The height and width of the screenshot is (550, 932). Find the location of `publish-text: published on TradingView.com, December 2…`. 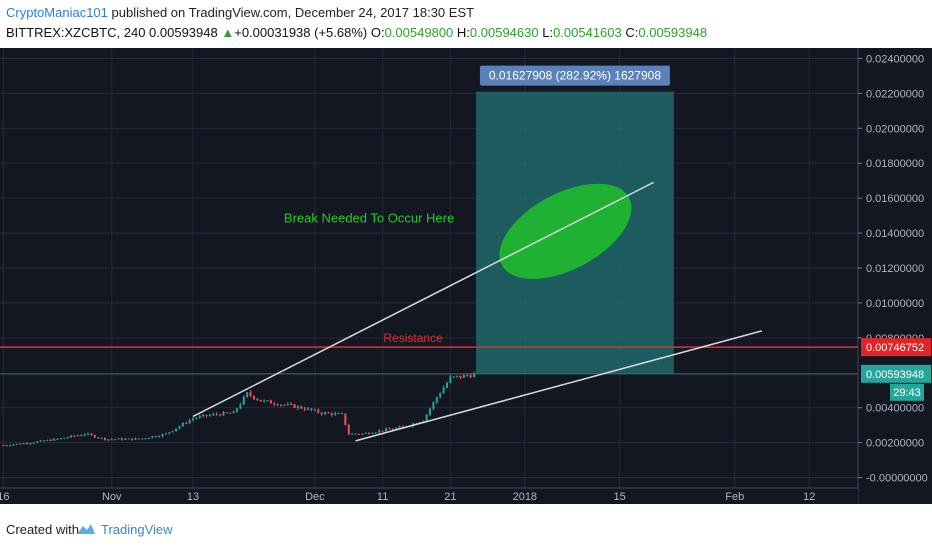

publish-text: published on TradingView.com, December 2… is located at coordinates (293, 12).